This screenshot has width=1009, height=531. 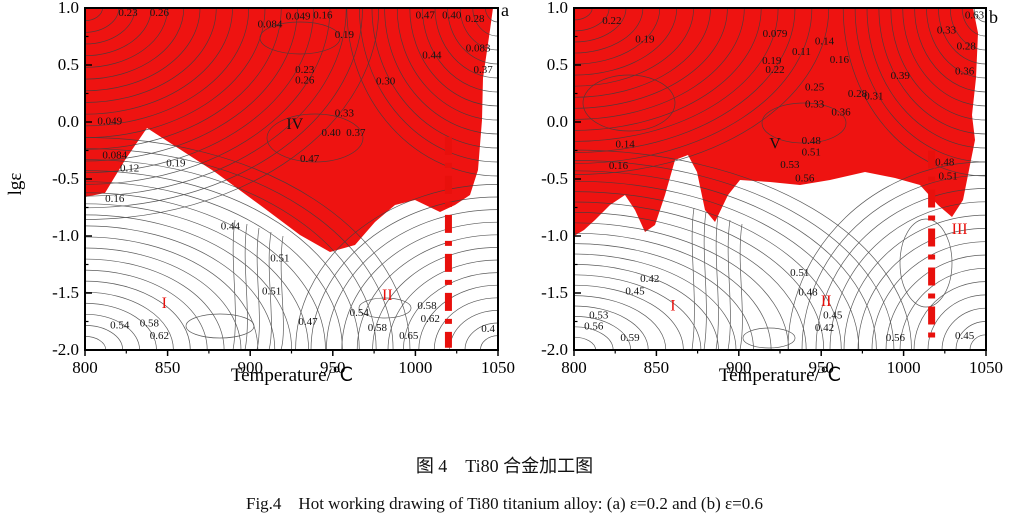 I want to click on y-axis-title: lgε, so click(x=15, y=184).